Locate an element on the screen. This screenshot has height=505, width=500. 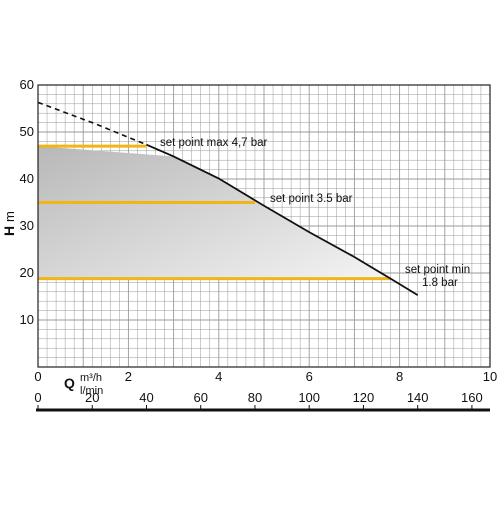
setpoint-mid-label: set point 3.5 bar is located at coordinates (311, 199).